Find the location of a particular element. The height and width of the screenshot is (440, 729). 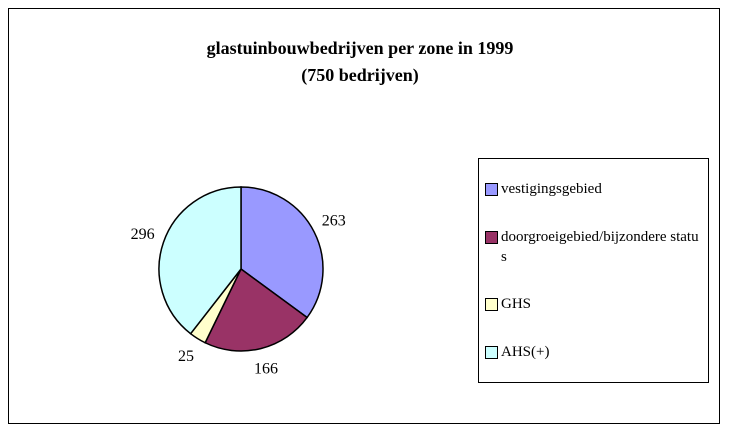

legend-entry: vestigingsgebied is located at coordinates (593, 189).